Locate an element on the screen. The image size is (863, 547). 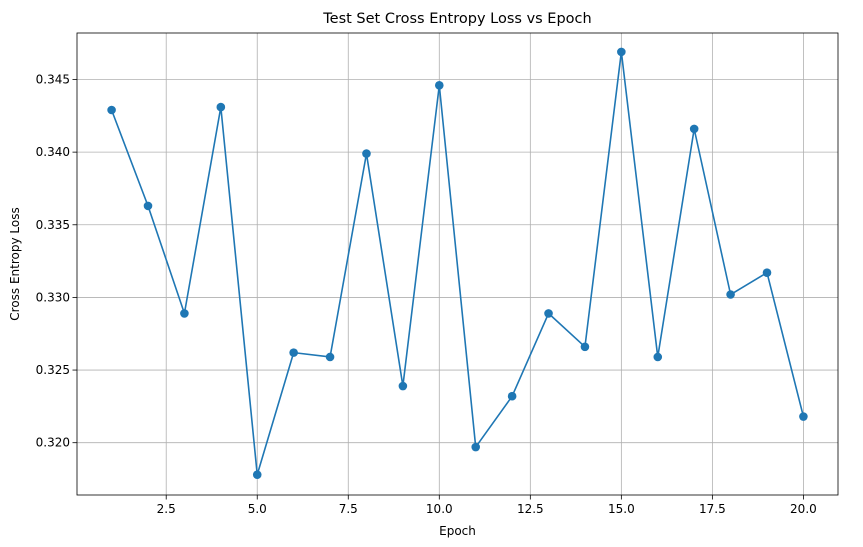
y-tick-label: 0.325 is located at coordinates (53, 370).